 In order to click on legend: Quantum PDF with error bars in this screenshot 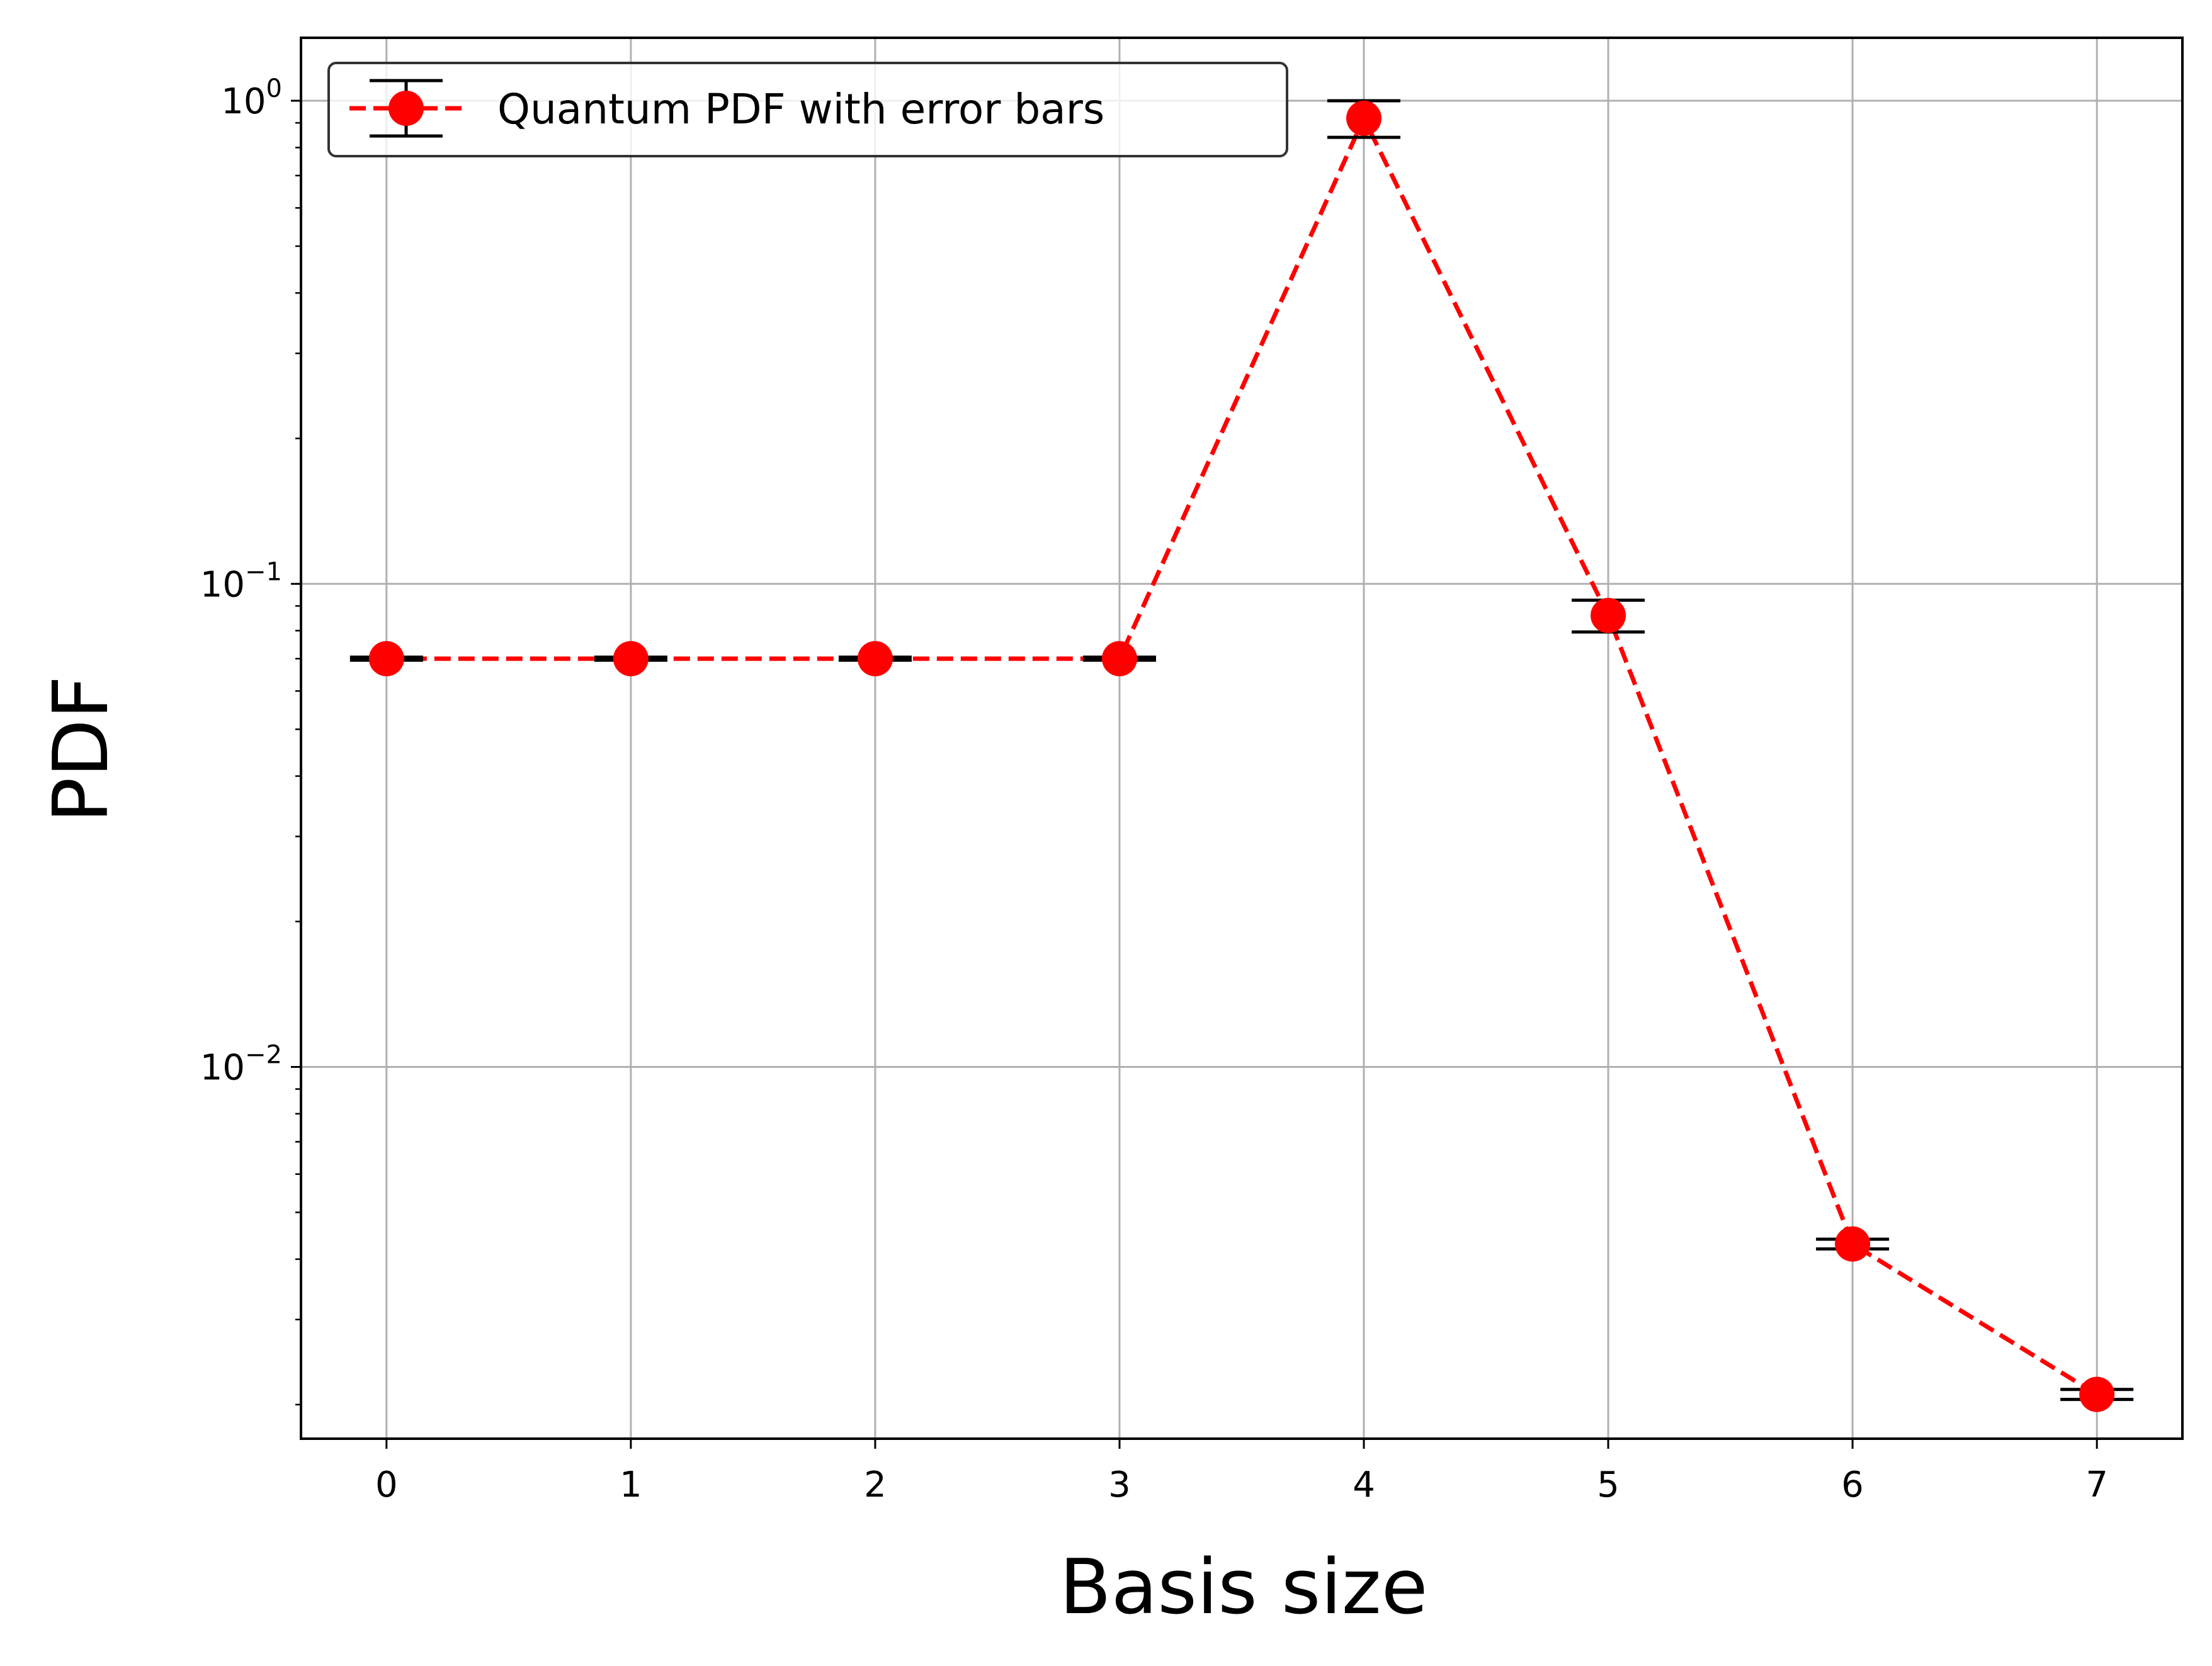, I will do `click(807, 109)`.